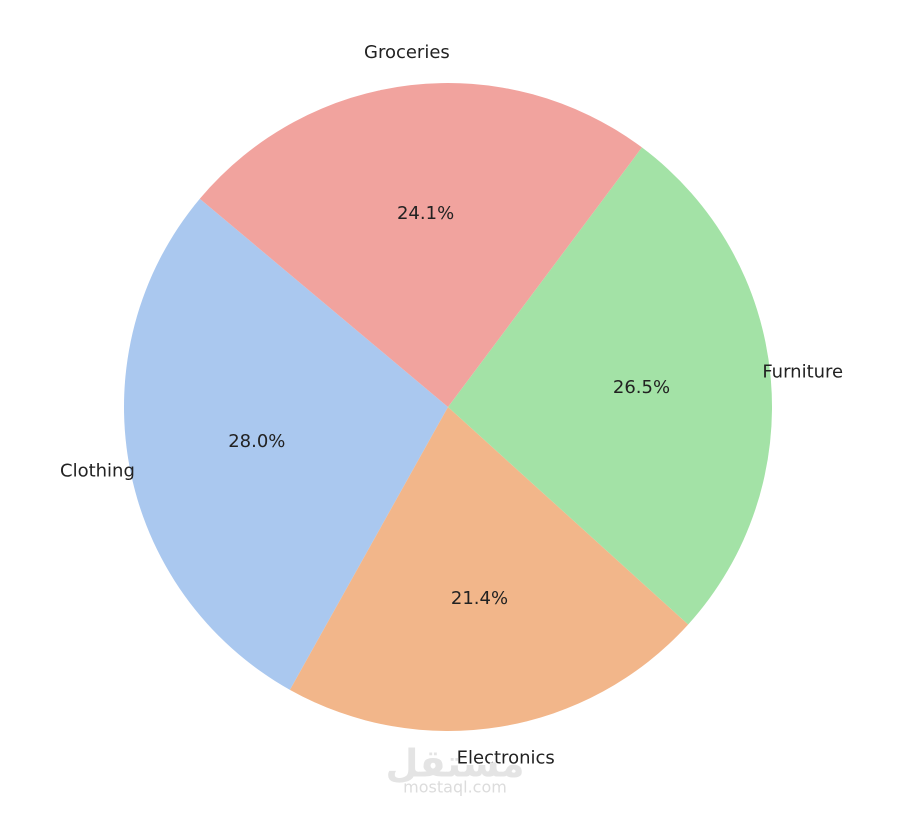 This screenshot has width=909, height=813. Describe the element at coordinates (802, 372) in the screenshot. I see `slice-label: Furniture` at that location.